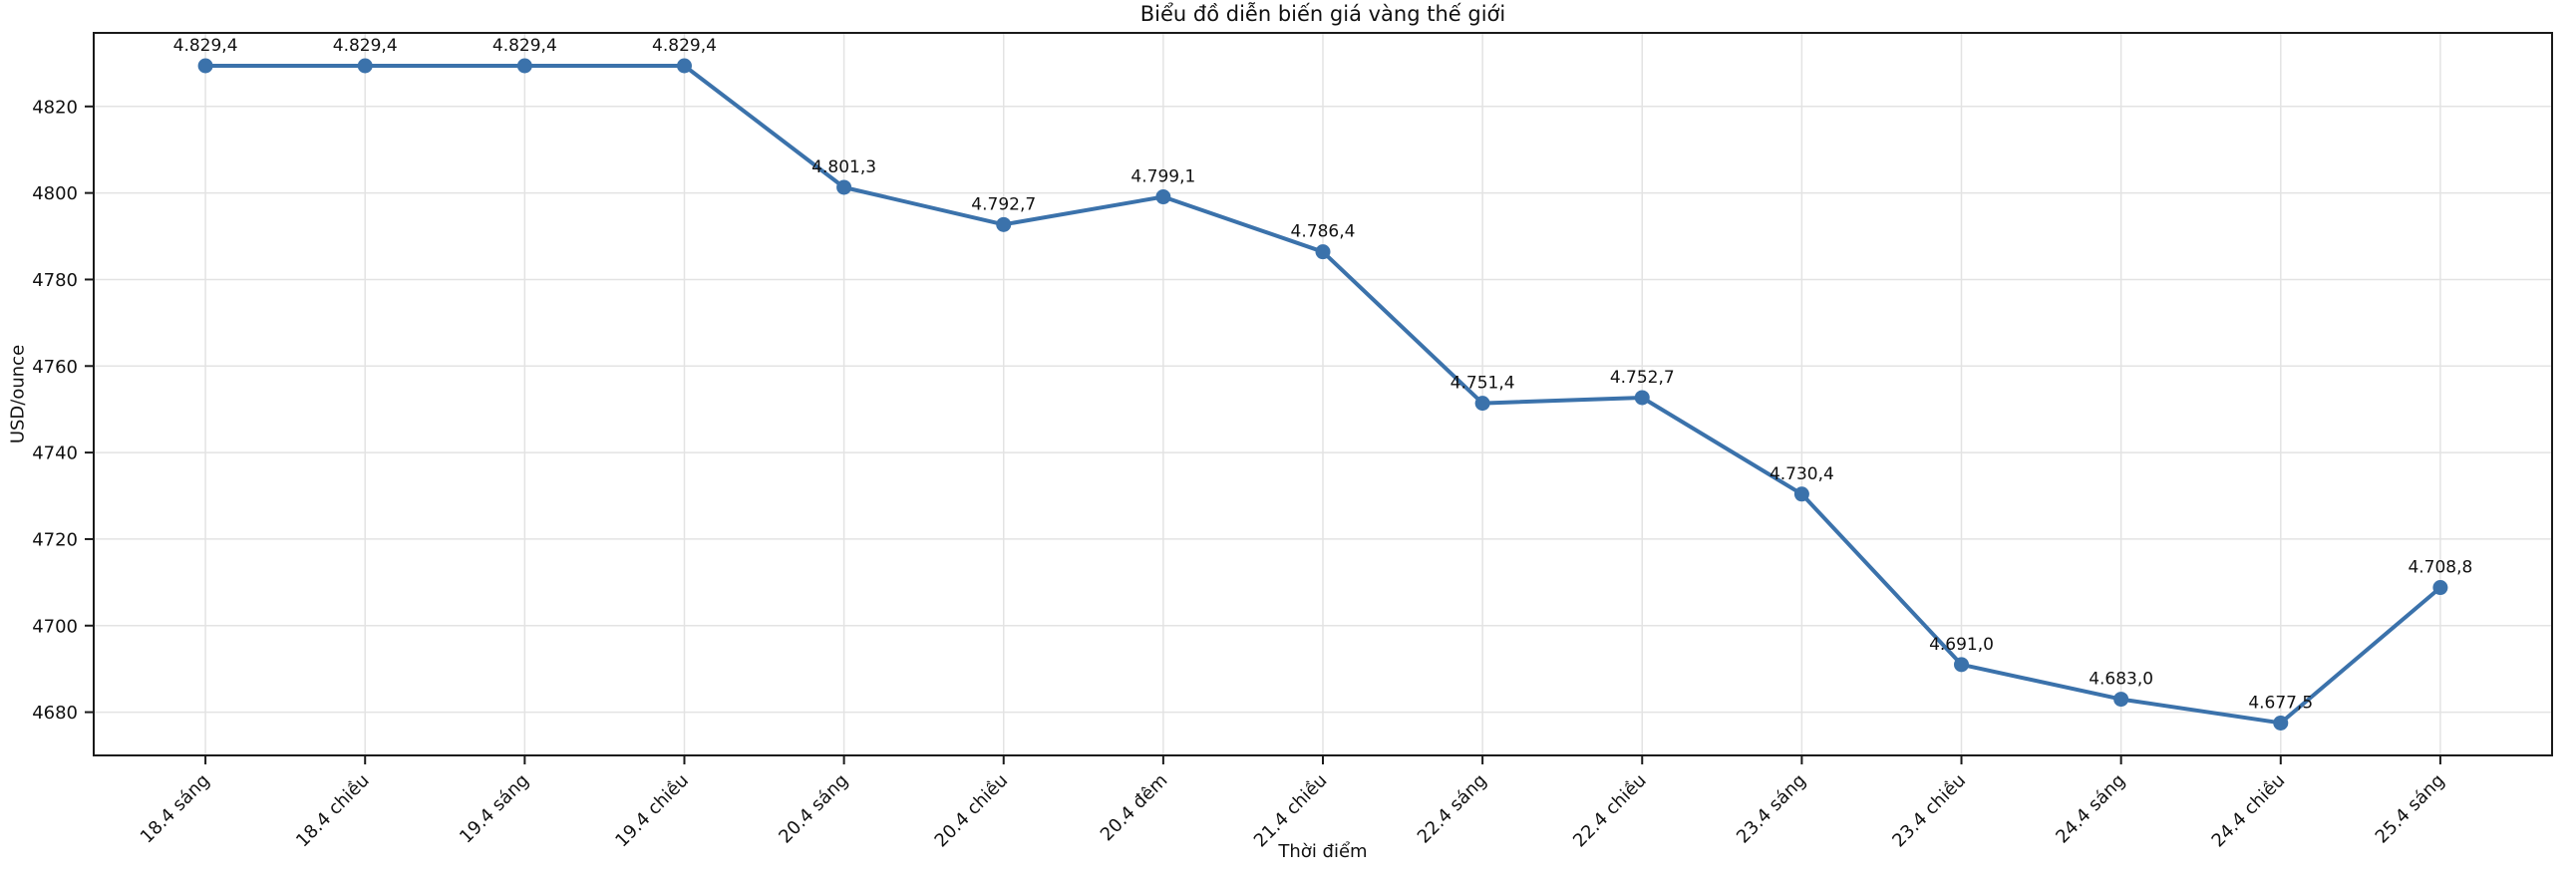  What do you see at coordinates (1291, 811) in the screenshot?
I see `x-tick-label: 21.4 chiều` at bounding box center [1291, 811].